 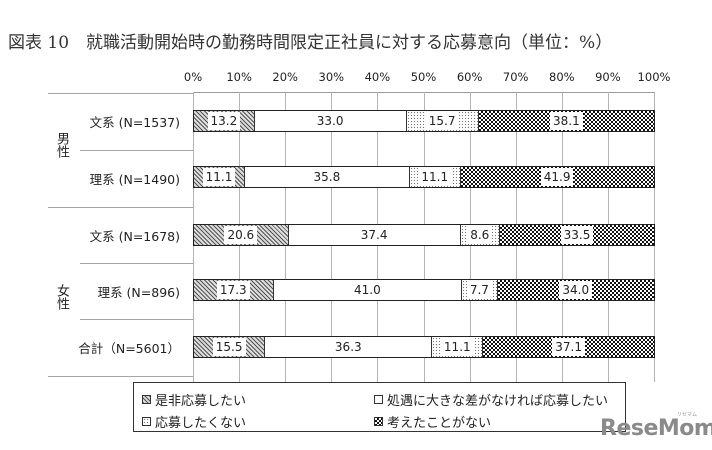 I want to click on segment-value-label: 37.4, so click(x=374, y=235).